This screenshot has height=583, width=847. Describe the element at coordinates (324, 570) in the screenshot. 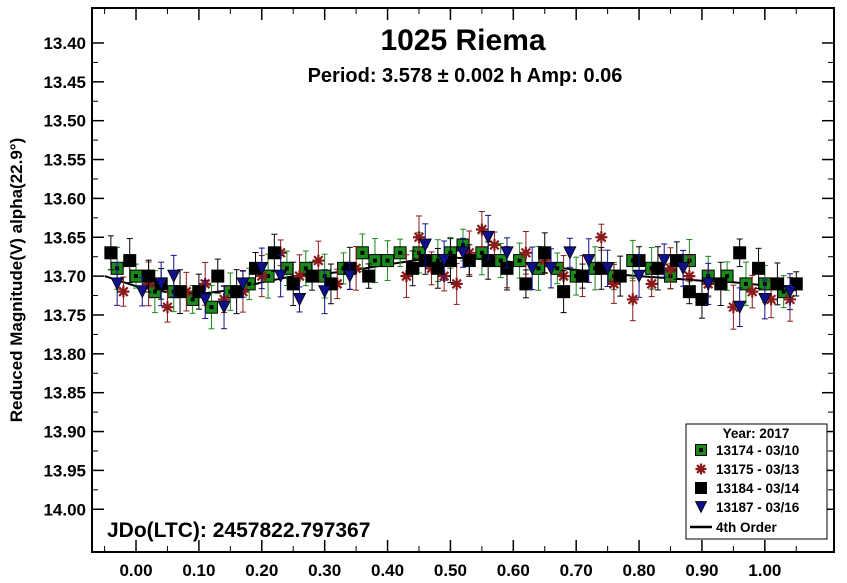

I see `x-tick-label: 0.30` at that location.